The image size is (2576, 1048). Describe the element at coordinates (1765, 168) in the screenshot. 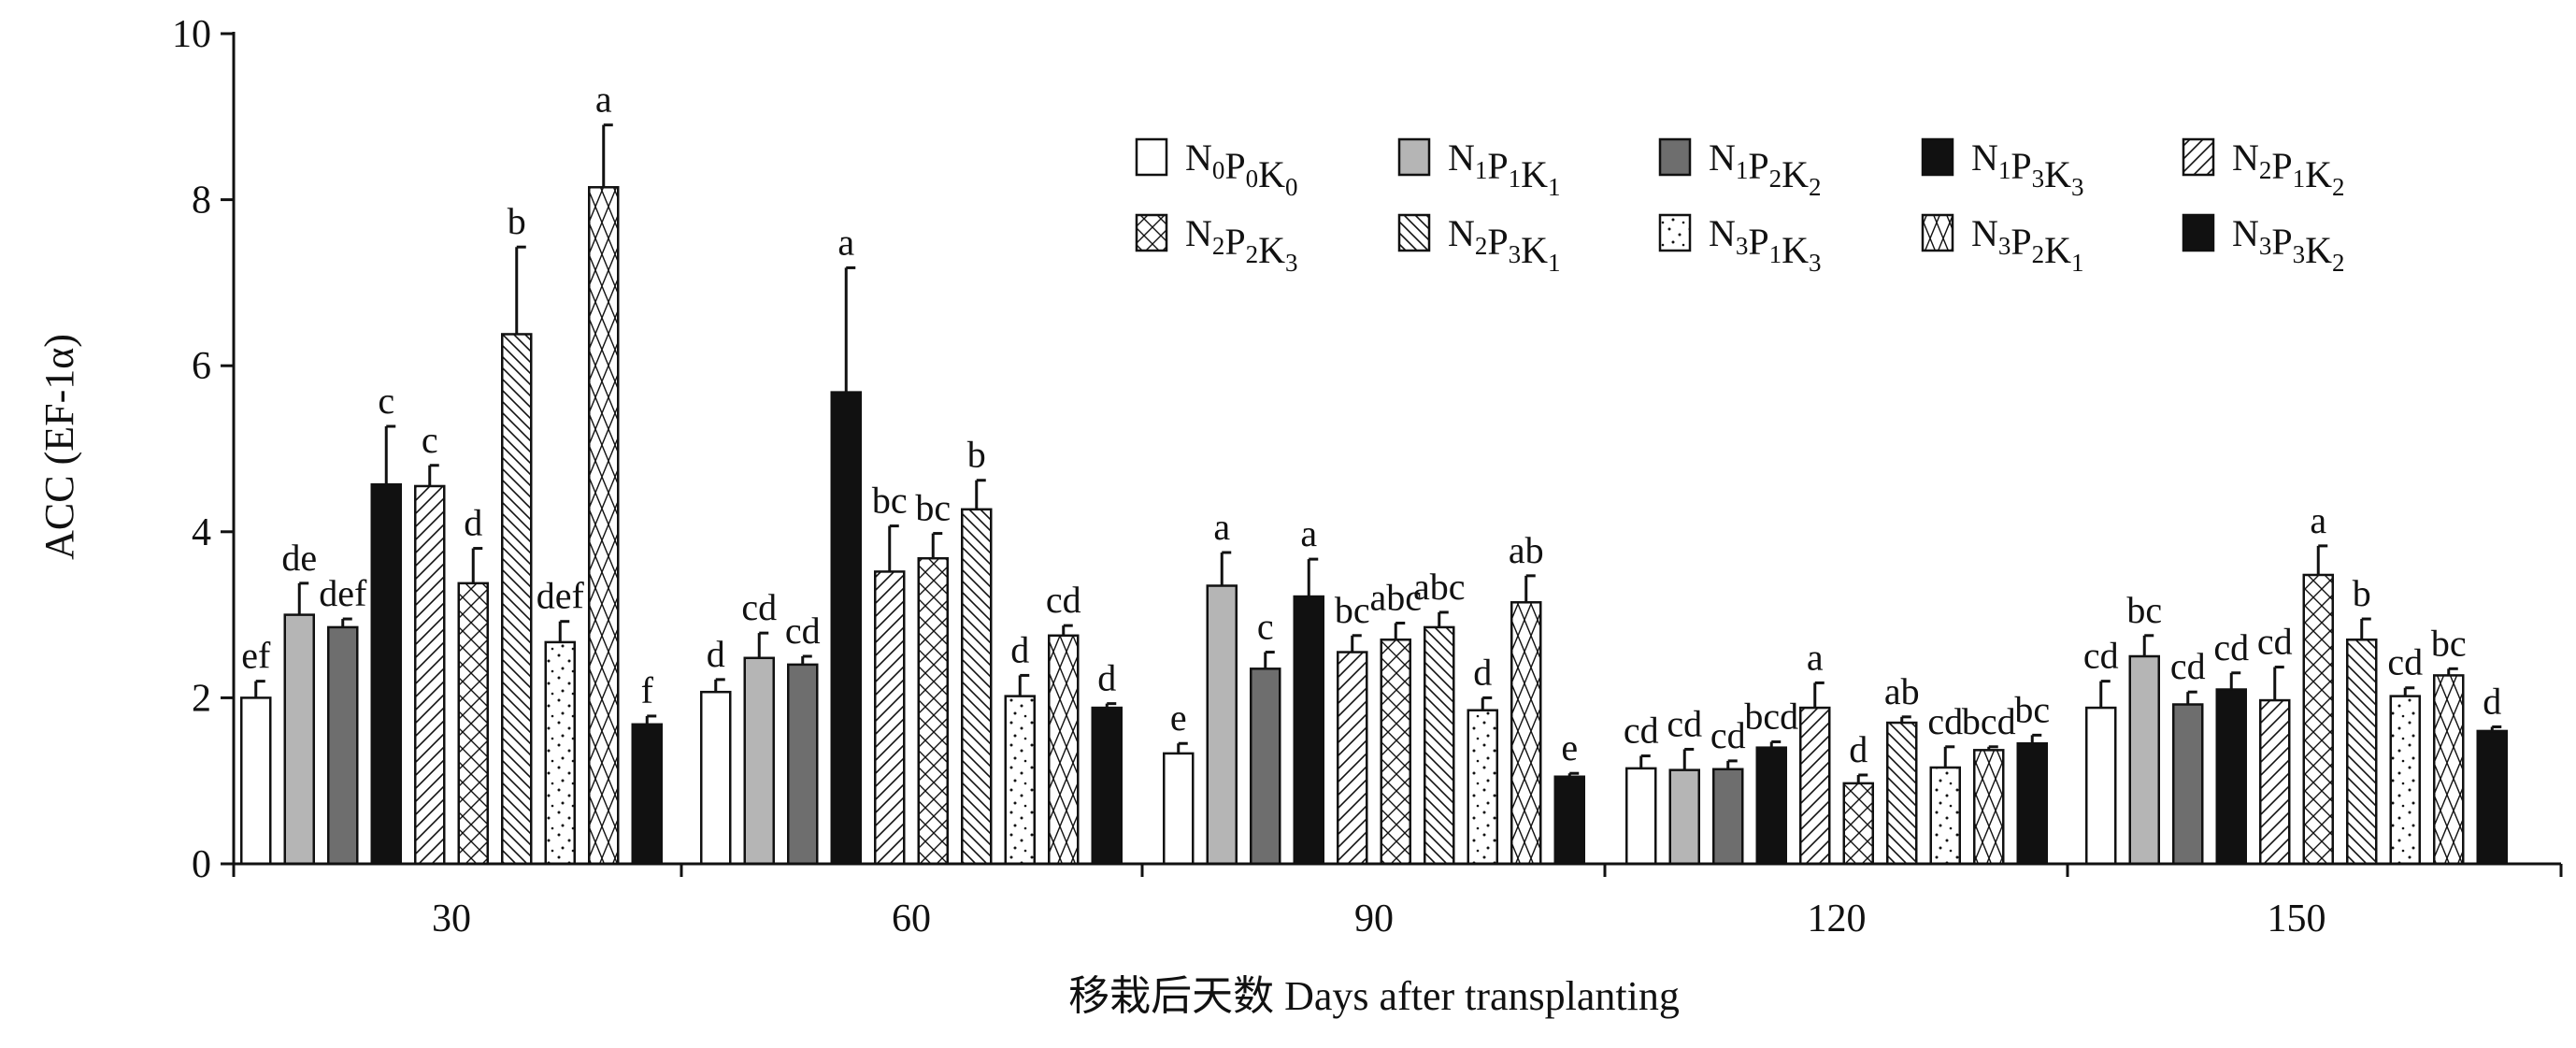

I see `legend-label: N1P2K2` at that location.